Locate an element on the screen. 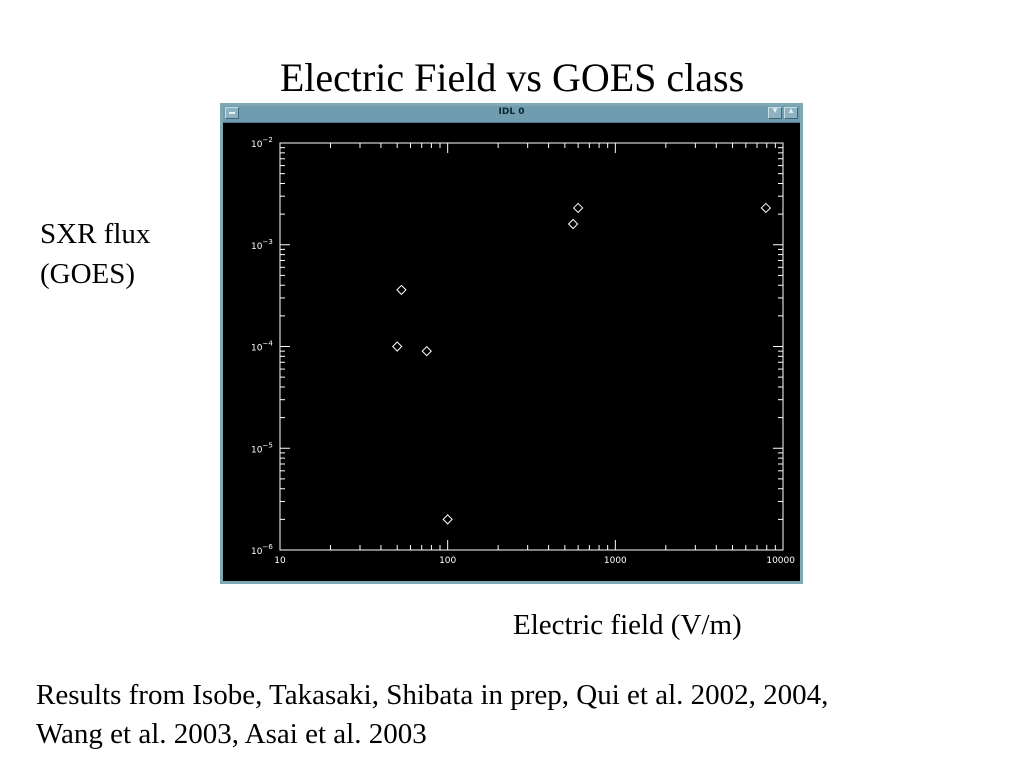  window-titlebar: IDL 0 is located at coordinates (511, 114).